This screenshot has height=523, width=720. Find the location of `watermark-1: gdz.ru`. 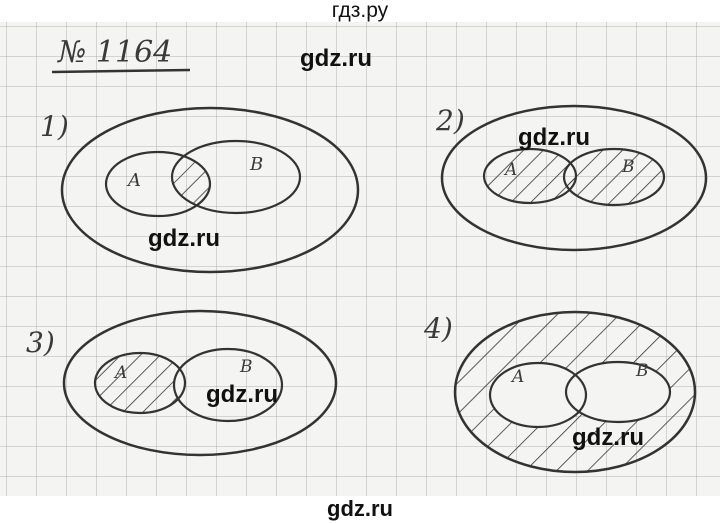

watermark-1: gdz.ru is located at coordinates (336, 58).